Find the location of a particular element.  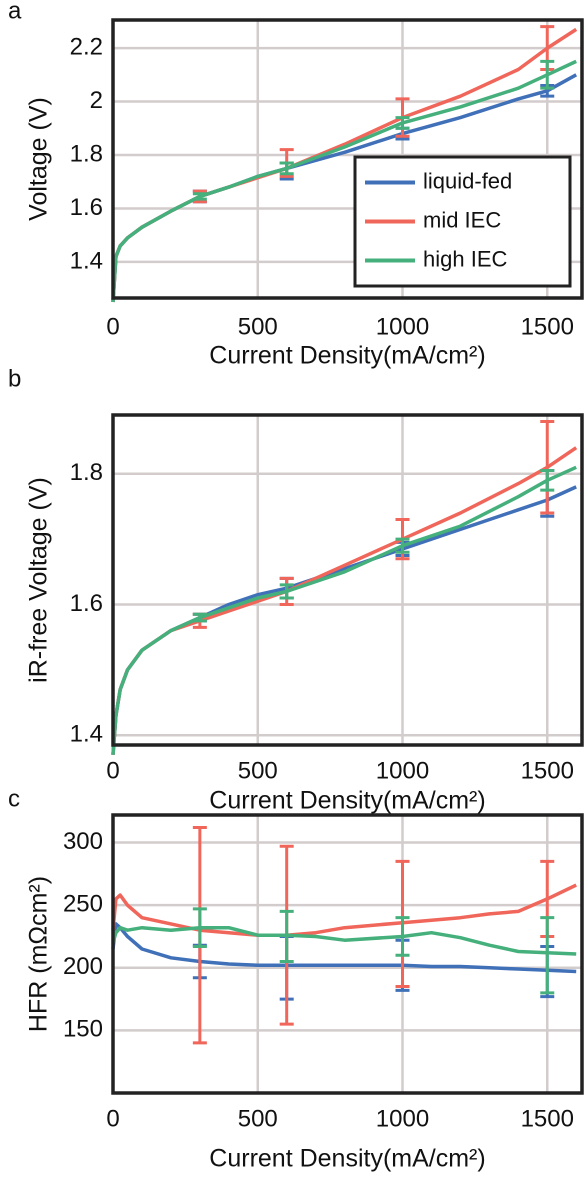

y-tick-label: 150 is located at coordinates (83, 1029).